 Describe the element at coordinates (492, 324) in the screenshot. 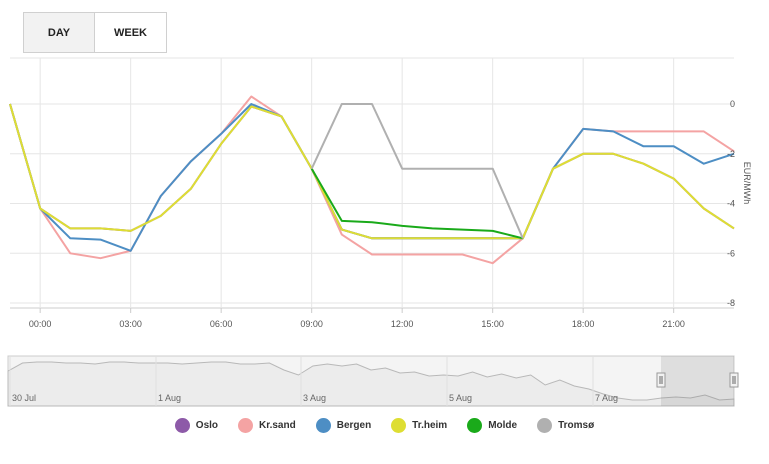

I see `x-tick-label: 15:00` at that location.